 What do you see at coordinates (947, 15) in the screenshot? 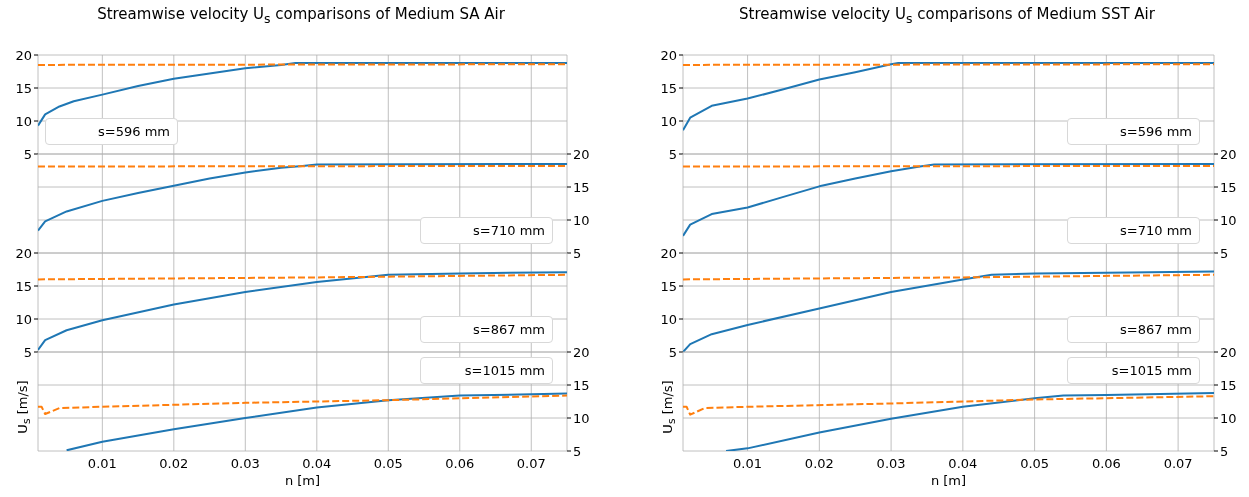
I see `chart-title: Streamwise velocity U$_{s}$ comparisons of Medium SST Air` at bounding box center [947, 15].